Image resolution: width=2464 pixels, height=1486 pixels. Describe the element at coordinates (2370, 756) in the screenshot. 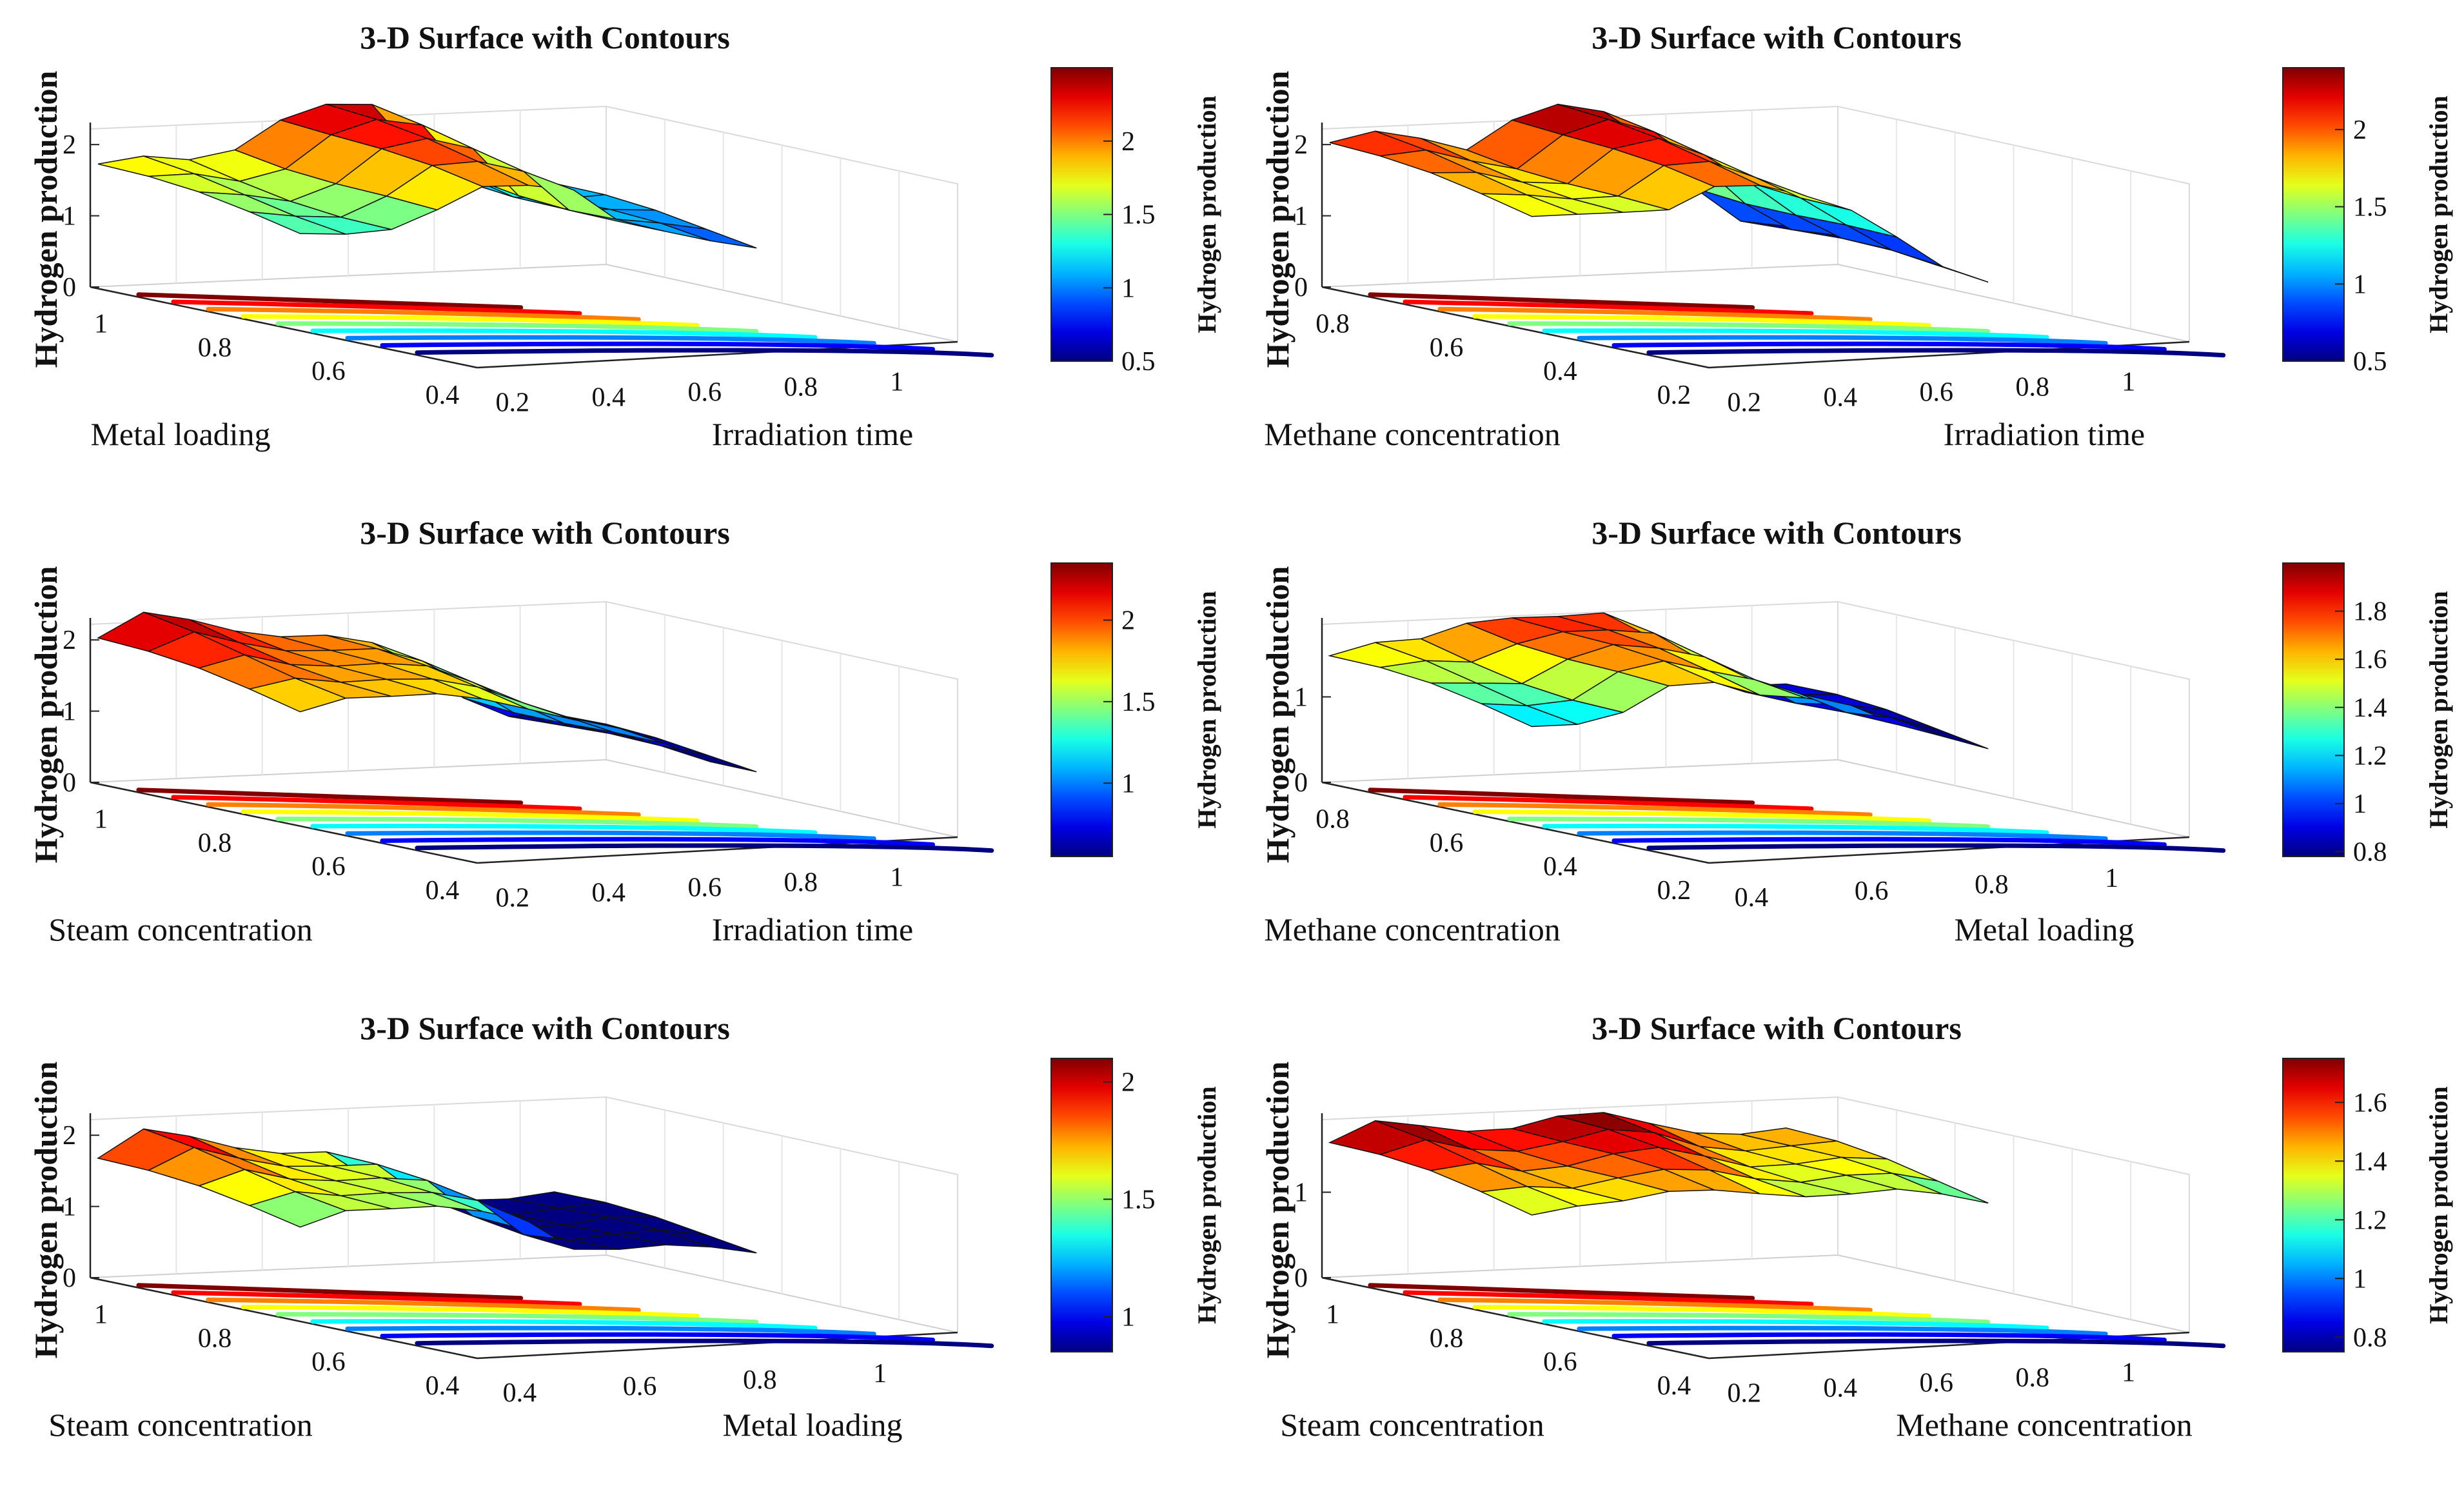

I see `colorbar-tick-label: 1.2` at that location.